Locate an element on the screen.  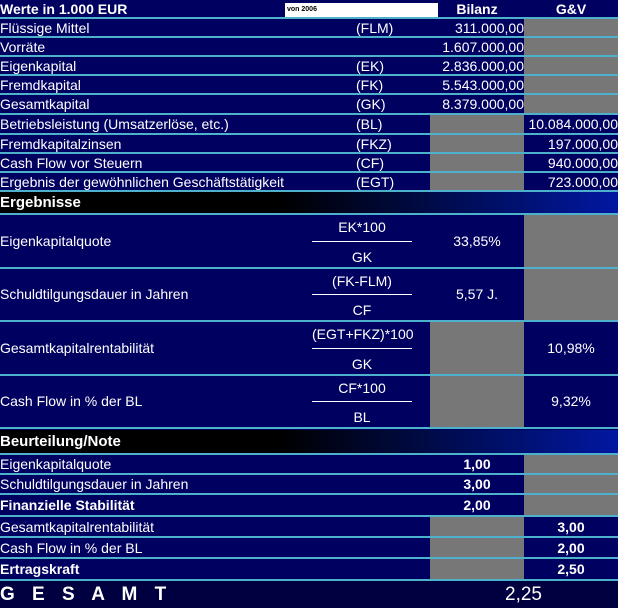
row-abbr: (FK) is located at coordinates (370, 84).